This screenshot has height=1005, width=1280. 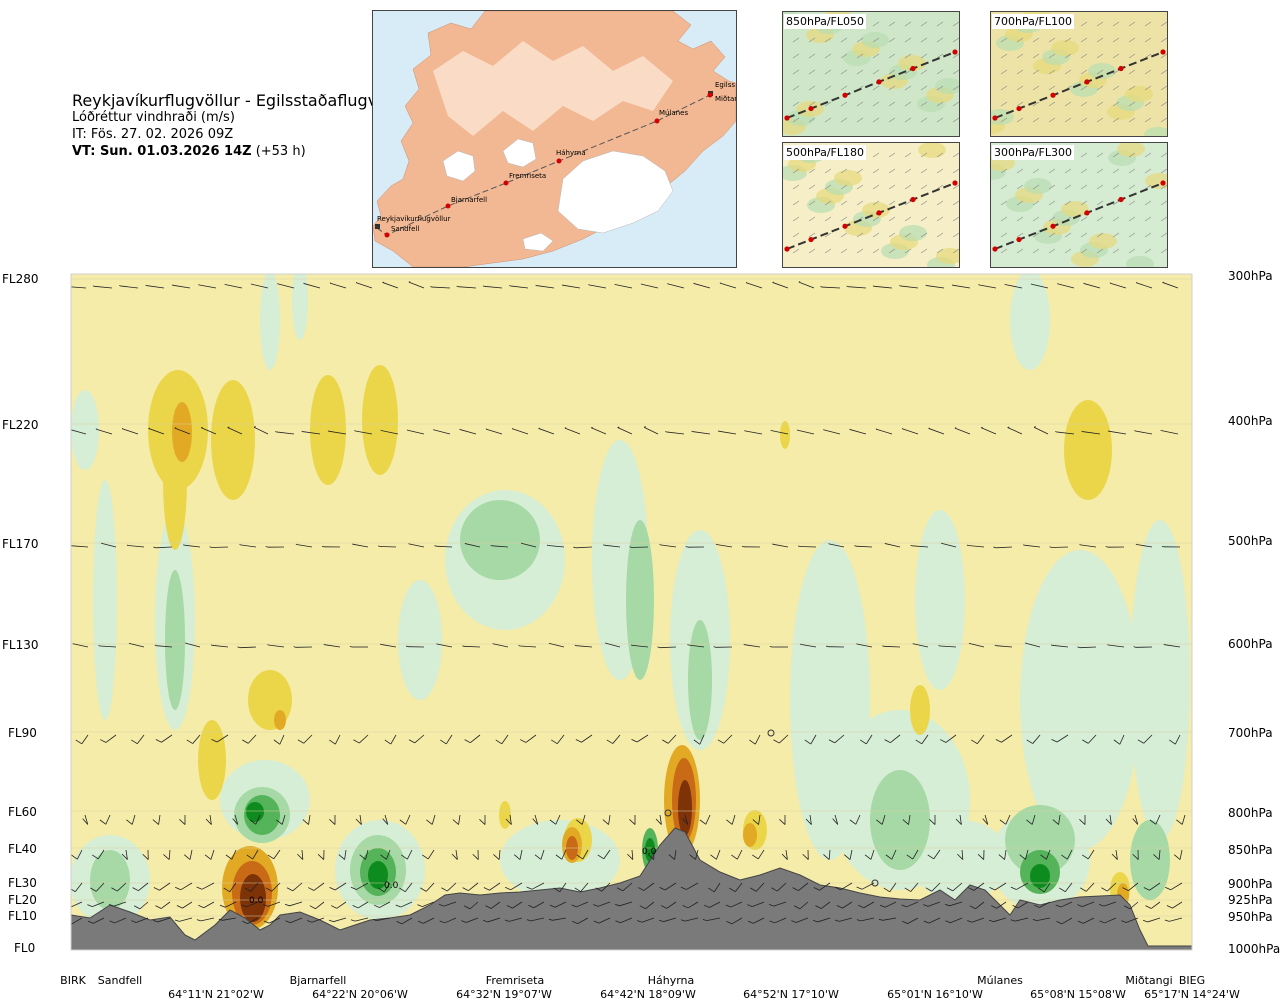 I want to click on coord-1: 64°11'N 21°02'W, so click(x=216, y=994).